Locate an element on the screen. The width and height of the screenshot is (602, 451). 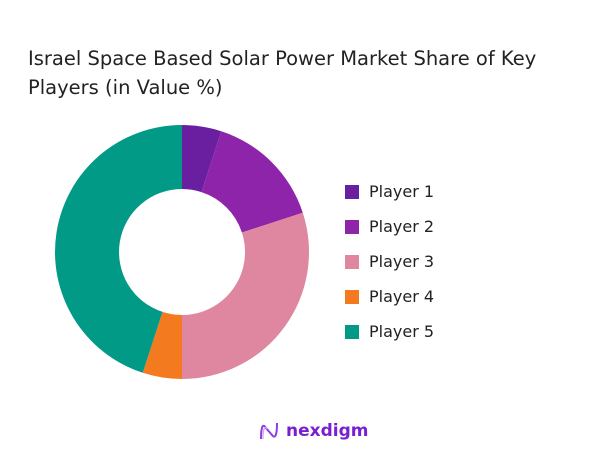
legend-item: Player 1 is located at coordinates (389, 191).